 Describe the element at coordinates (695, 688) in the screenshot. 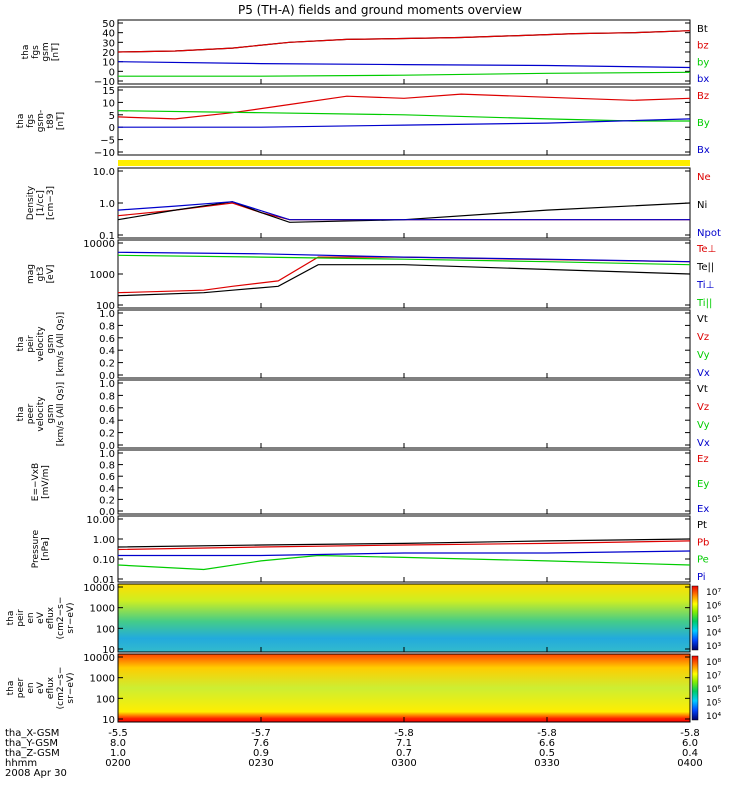

I see `colorbar` at that location.